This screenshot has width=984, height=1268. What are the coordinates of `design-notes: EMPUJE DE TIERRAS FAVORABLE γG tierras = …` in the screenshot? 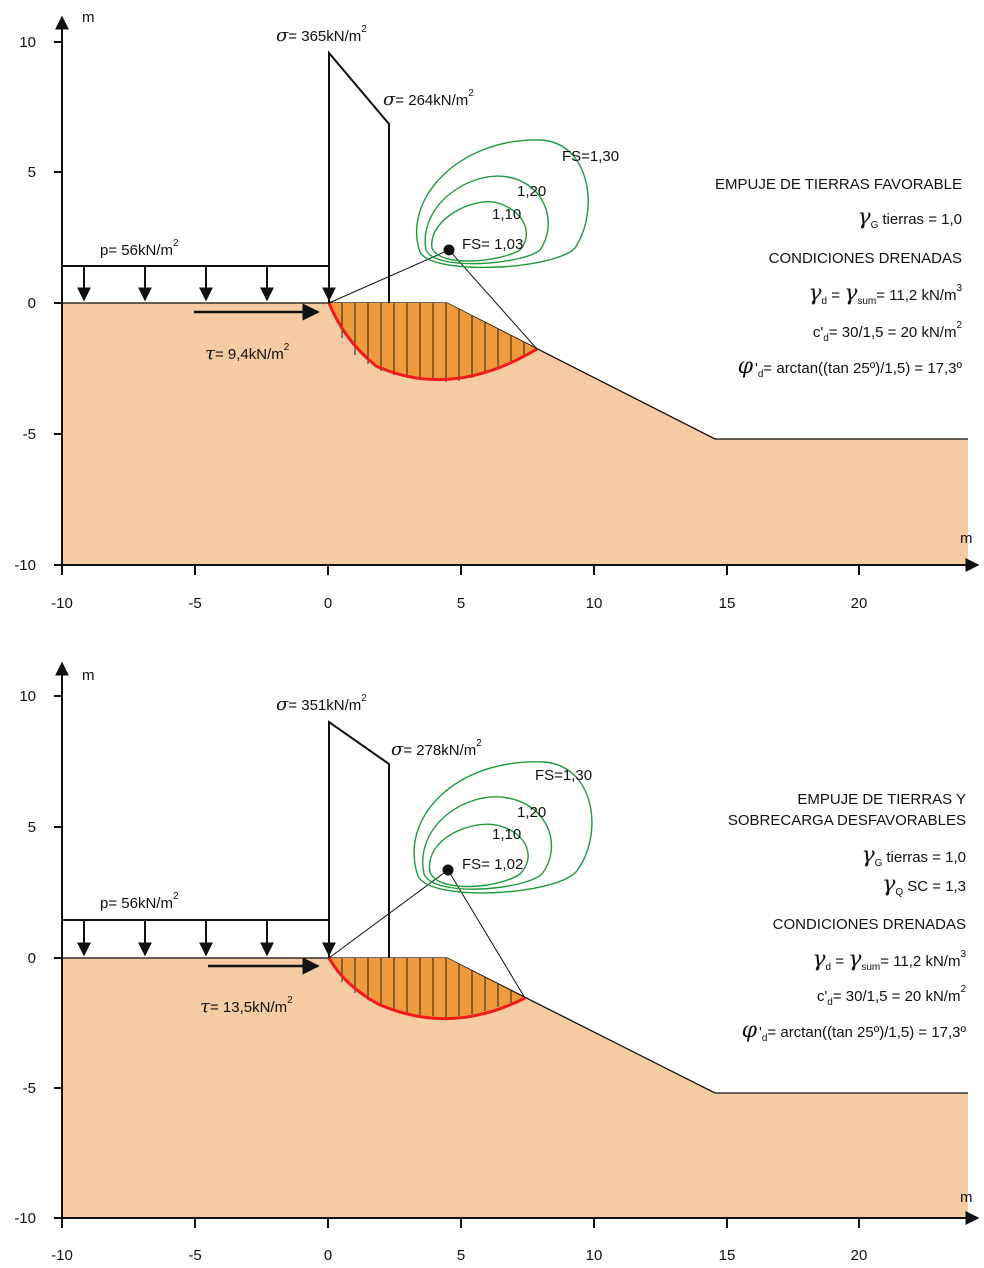 It's located at (839, 278).